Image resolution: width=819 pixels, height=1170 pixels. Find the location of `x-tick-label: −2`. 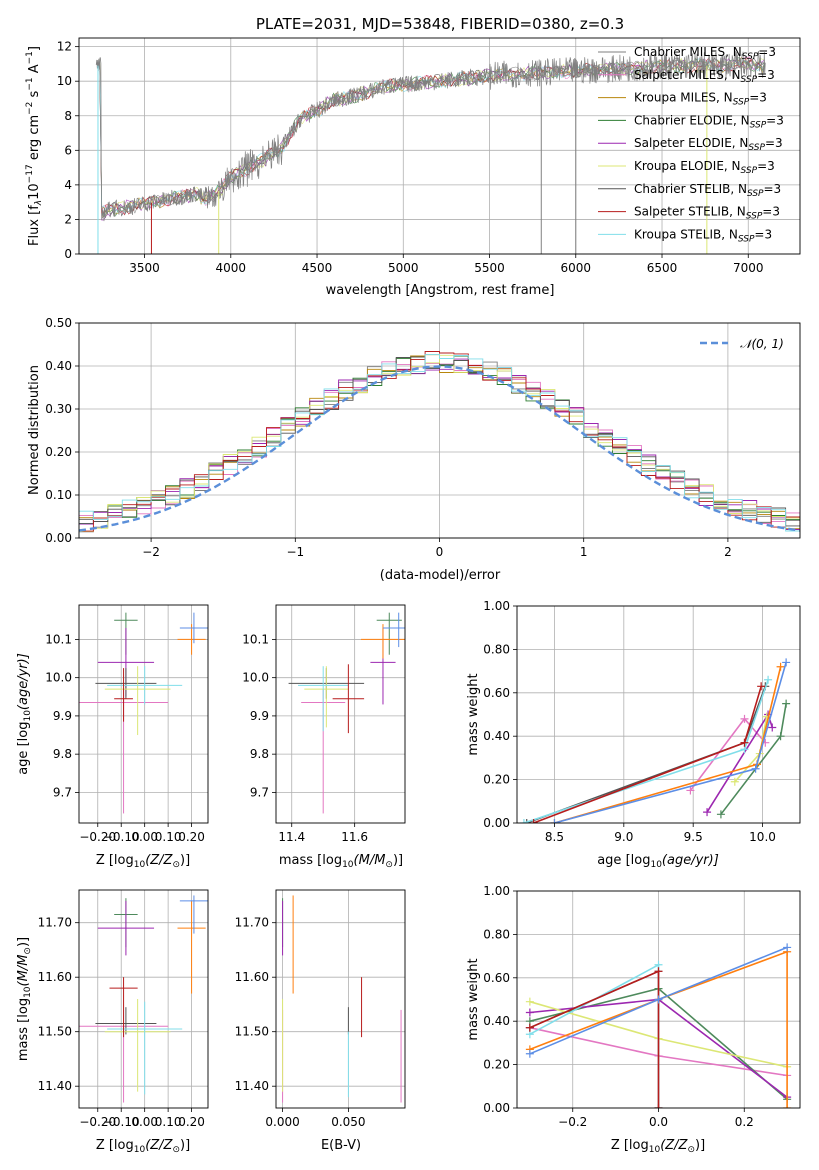

x-tick-label: −2 is located at coordinates (151, 552).